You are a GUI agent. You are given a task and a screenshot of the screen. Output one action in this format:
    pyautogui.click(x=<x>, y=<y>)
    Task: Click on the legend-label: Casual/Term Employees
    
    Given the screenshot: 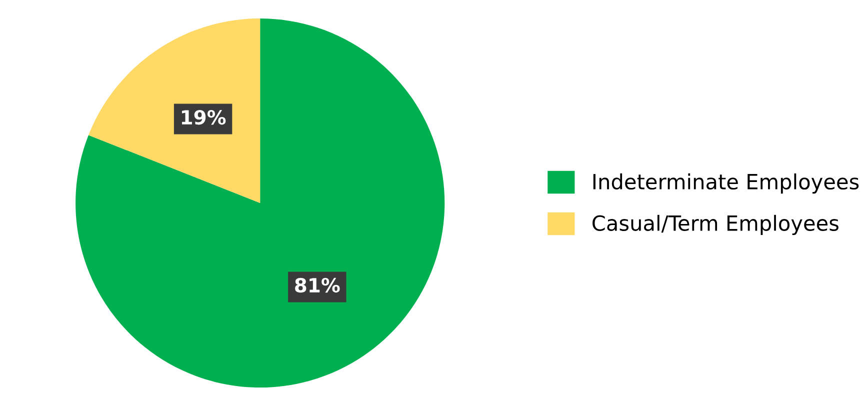 What is the action you would take?
    pyautogui.click(x=715, y=225)
    